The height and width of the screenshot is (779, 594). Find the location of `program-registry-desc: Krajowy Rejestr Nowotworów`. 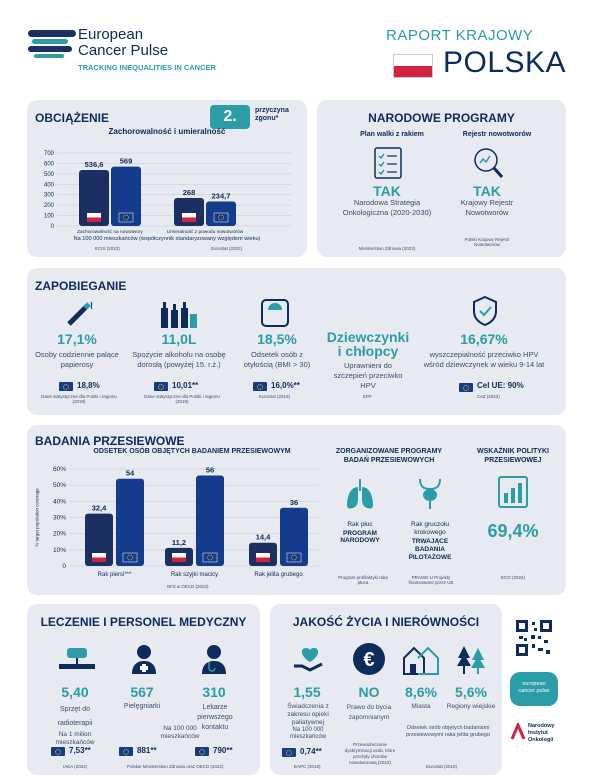

program-registry-desc: Krajowy Rejestr Nowotworów is located at coordinates (487, 207).